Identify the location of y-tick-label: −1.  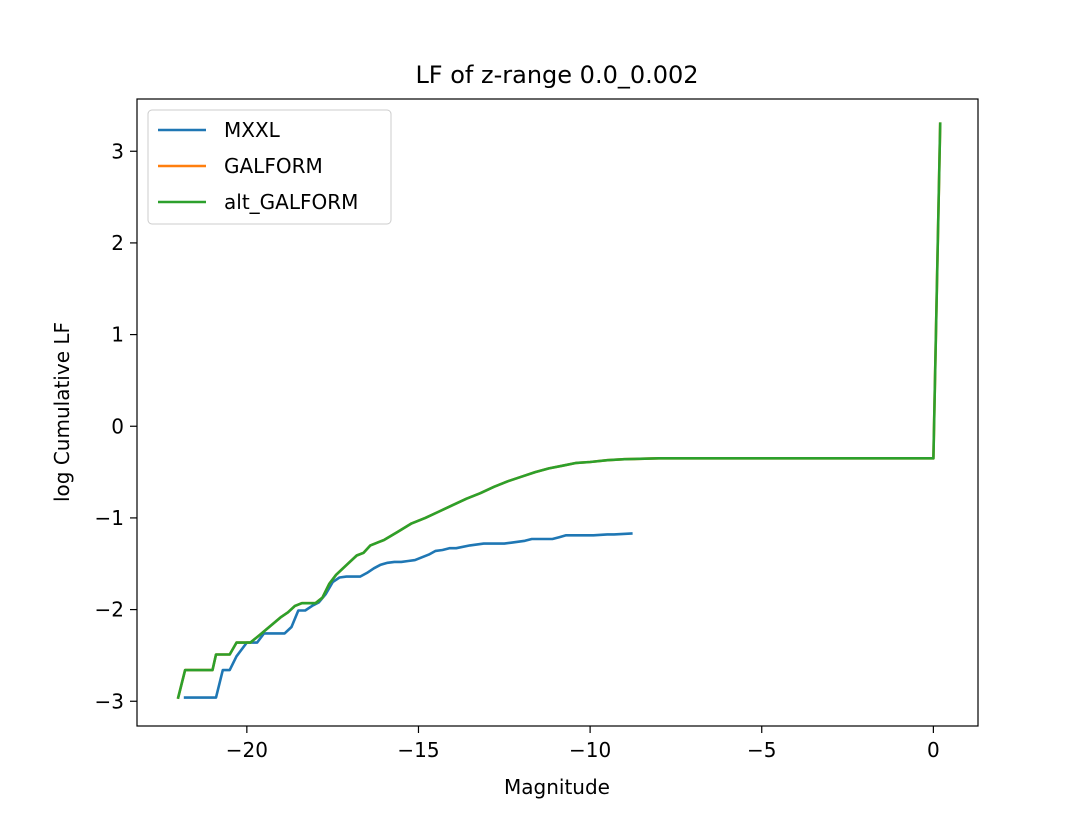
(109, 518).